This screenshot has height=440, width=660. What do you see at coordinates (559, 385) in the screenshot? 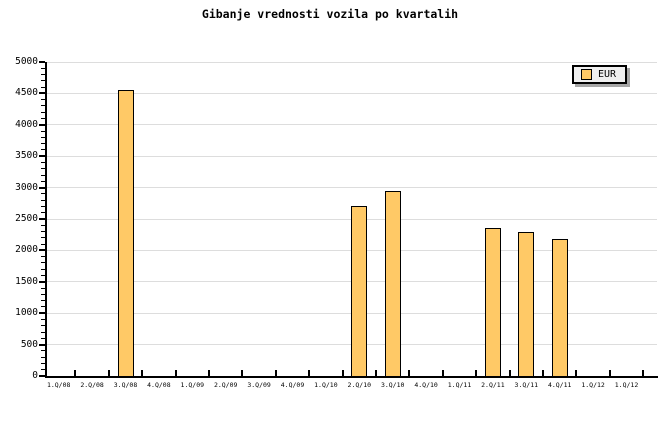
I see `x-axis-label: 4.Q/11` at bounding box center [559, 385].